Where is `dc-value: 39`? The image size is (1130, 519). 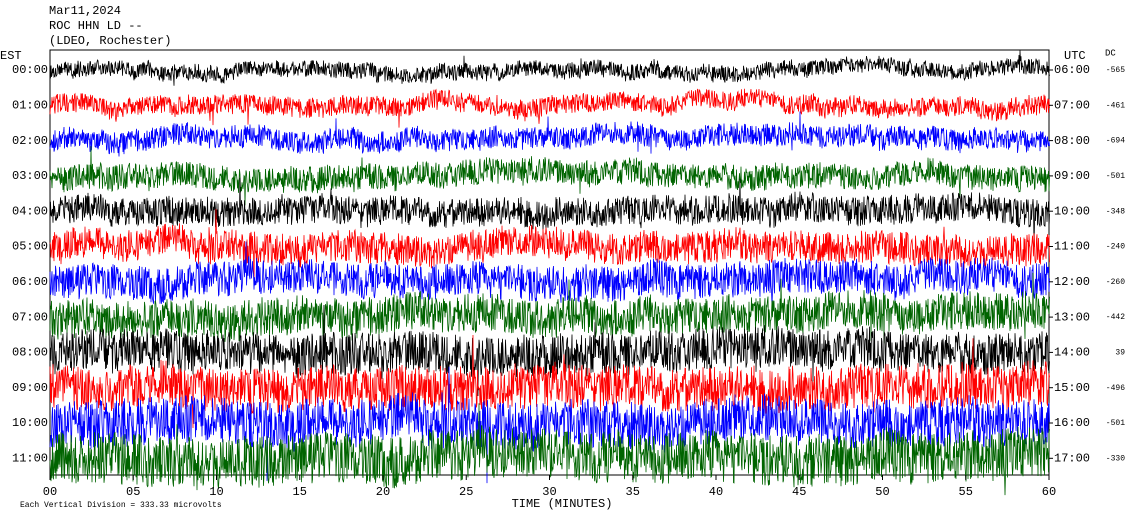 dc-value: 39 is located at coordinates (1120, 353).